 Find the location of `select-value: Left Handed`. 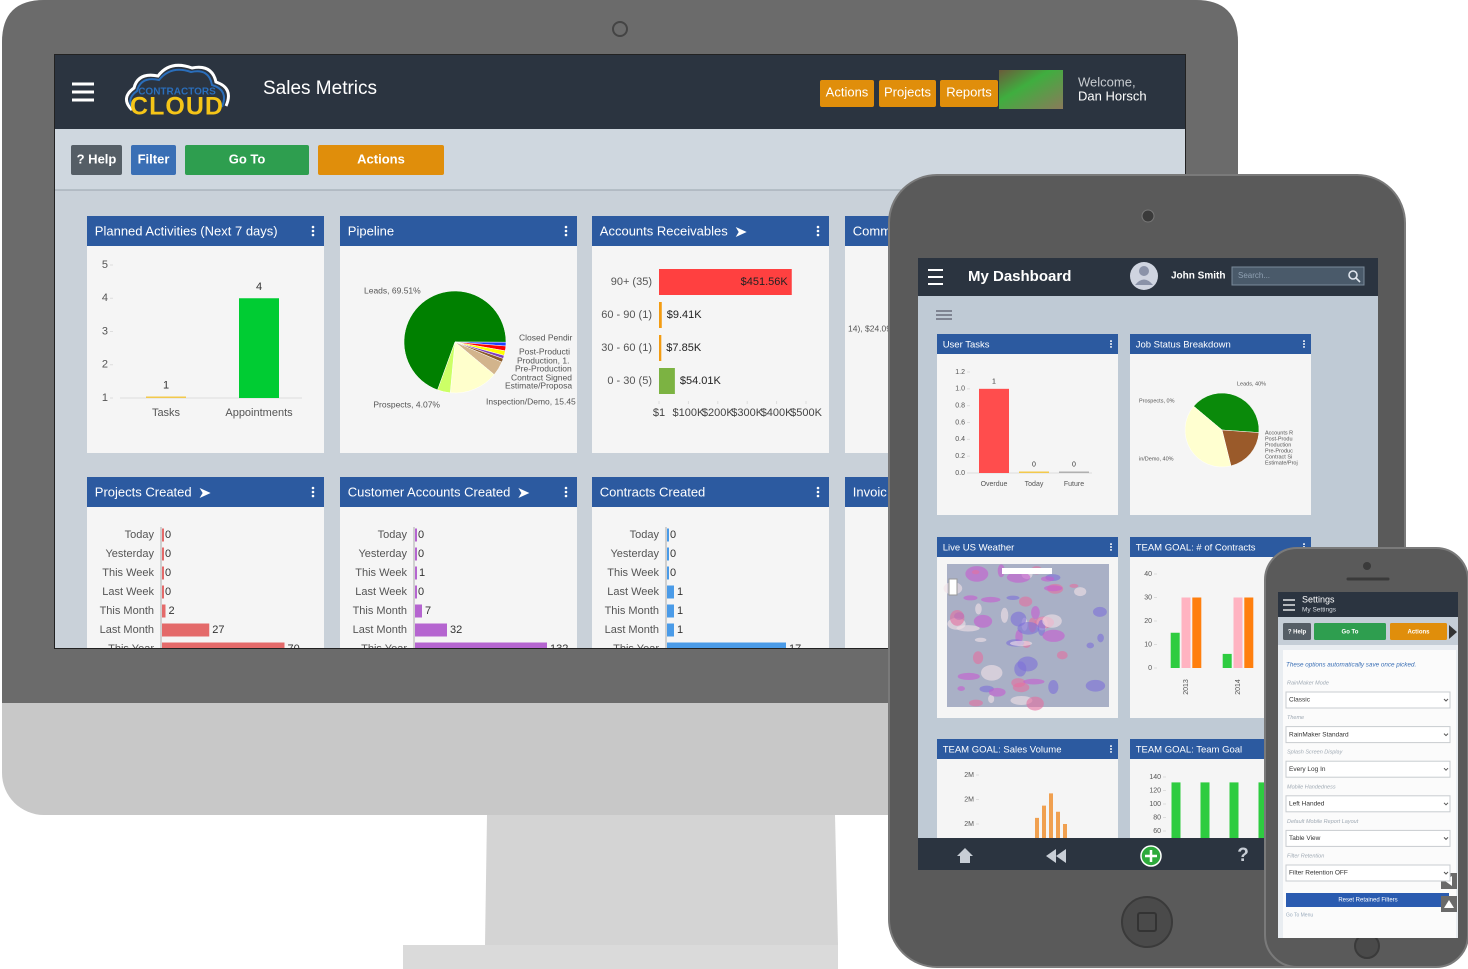

select-value: Left Handed is located at coordinates (1307, 804).